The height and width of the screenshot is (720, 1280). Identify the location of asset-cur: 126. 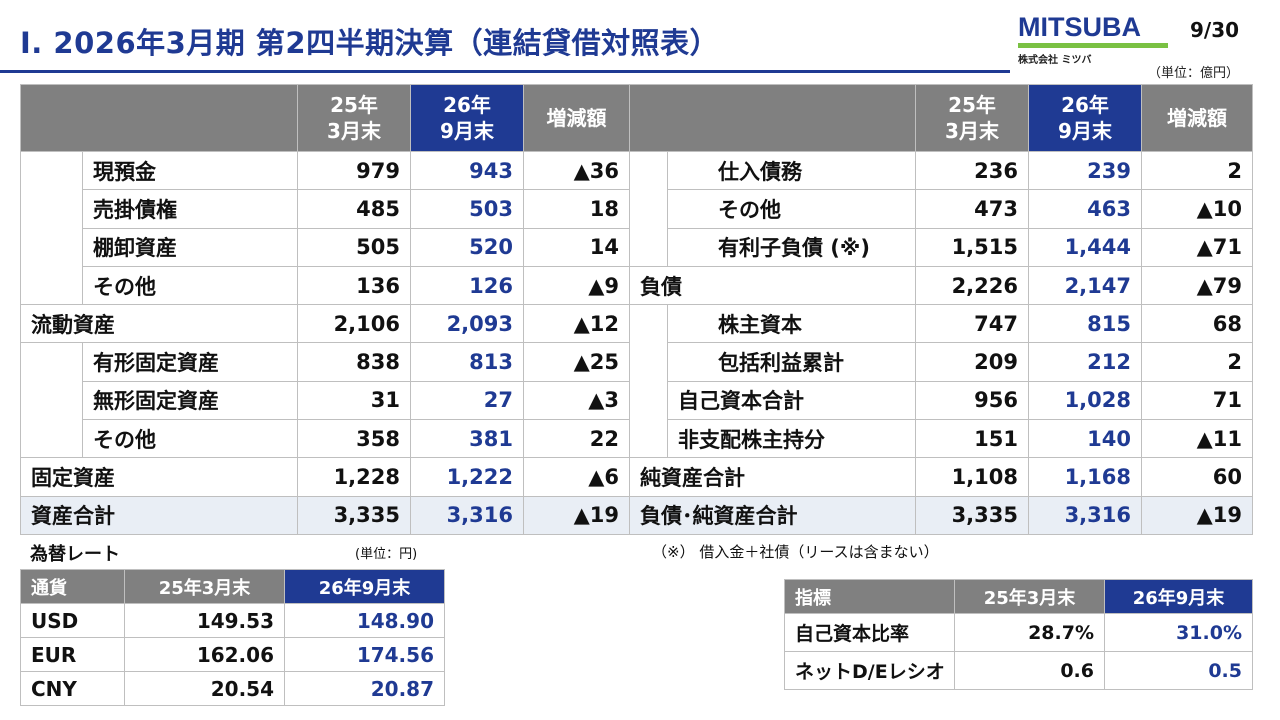
(467, 285).